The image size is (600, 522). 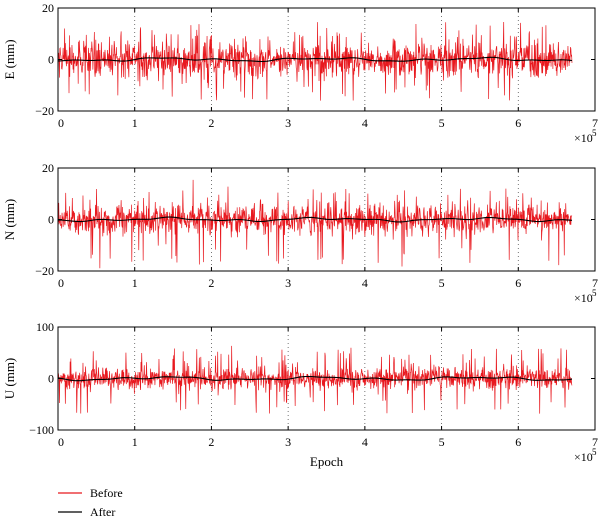 What do you see at coordinates (90, 502) in the screenshot?
I see `legend: Before After` at bounding box center [90, 502].